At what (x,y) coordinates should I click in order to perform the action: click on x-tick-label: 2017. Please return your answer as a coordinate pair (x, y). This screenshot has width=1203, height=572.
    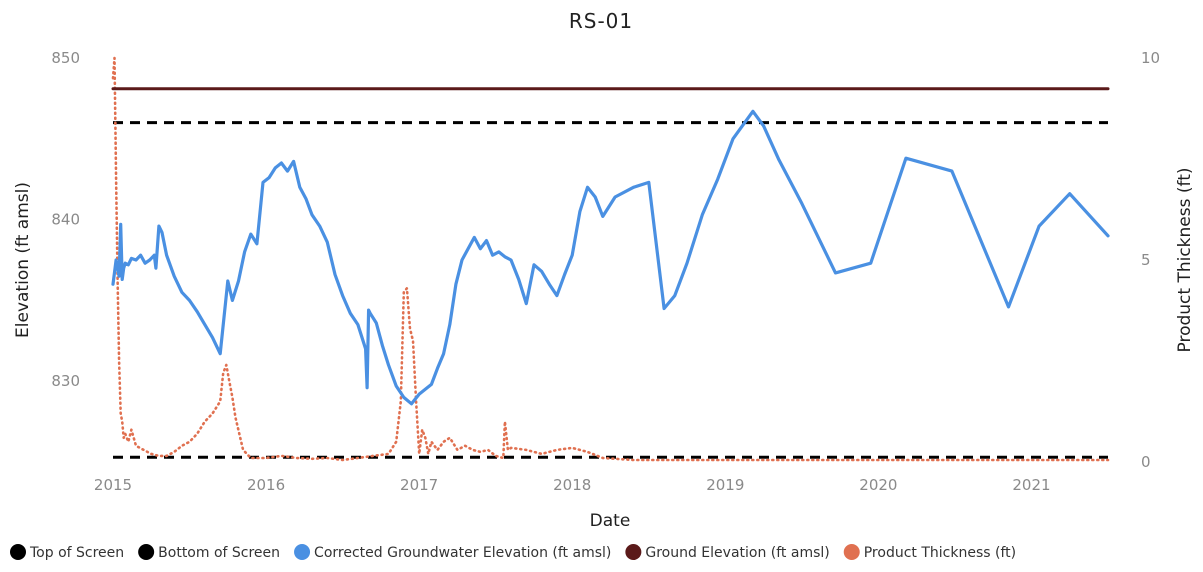
    Looking at the image, I should click on (419, 485).